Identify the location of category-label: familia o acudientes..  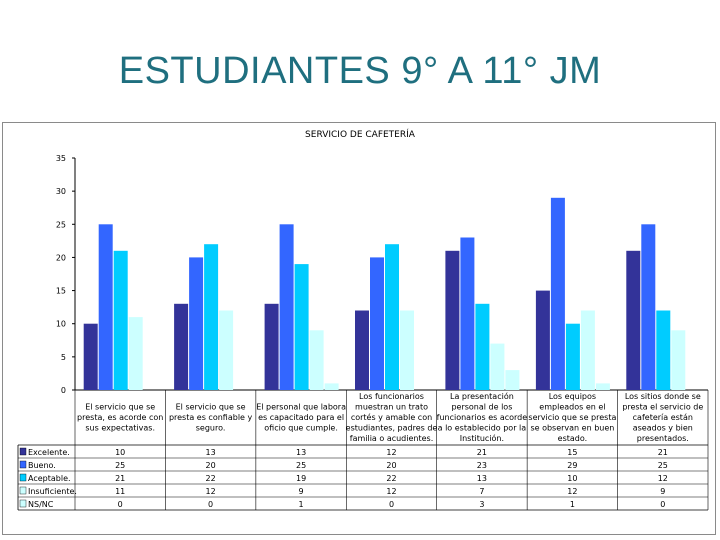
(392, 438).